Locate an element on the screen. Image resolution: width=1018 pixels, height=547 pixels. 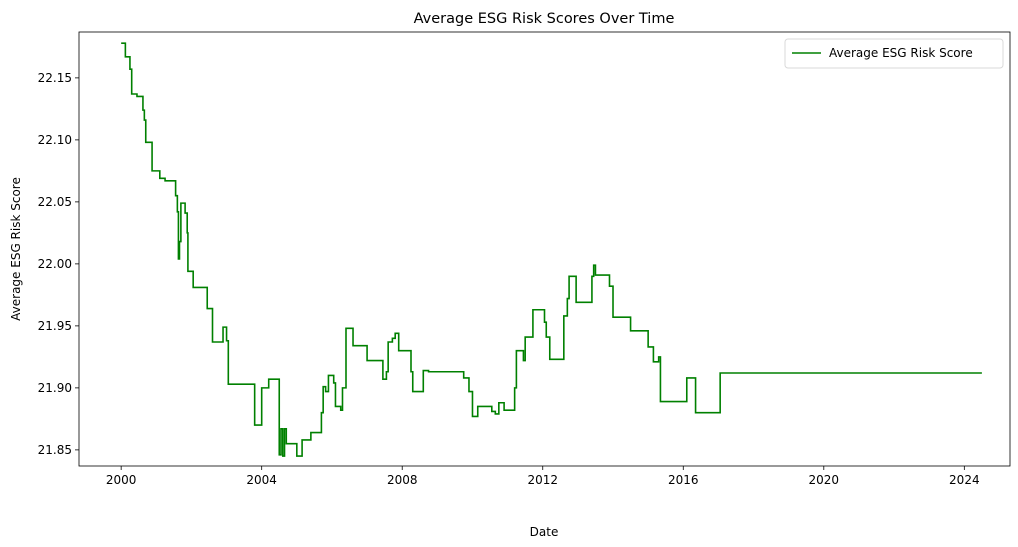
x-tick-label: 2016 is located at coordinates (683, 480).